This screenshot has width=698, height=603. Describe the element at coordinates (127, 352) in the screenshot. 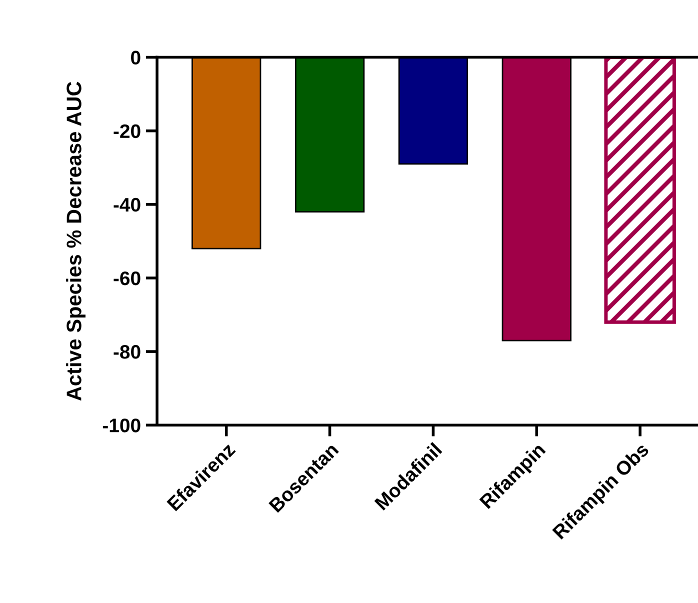

I see `y-tick-label: -80` at that location.